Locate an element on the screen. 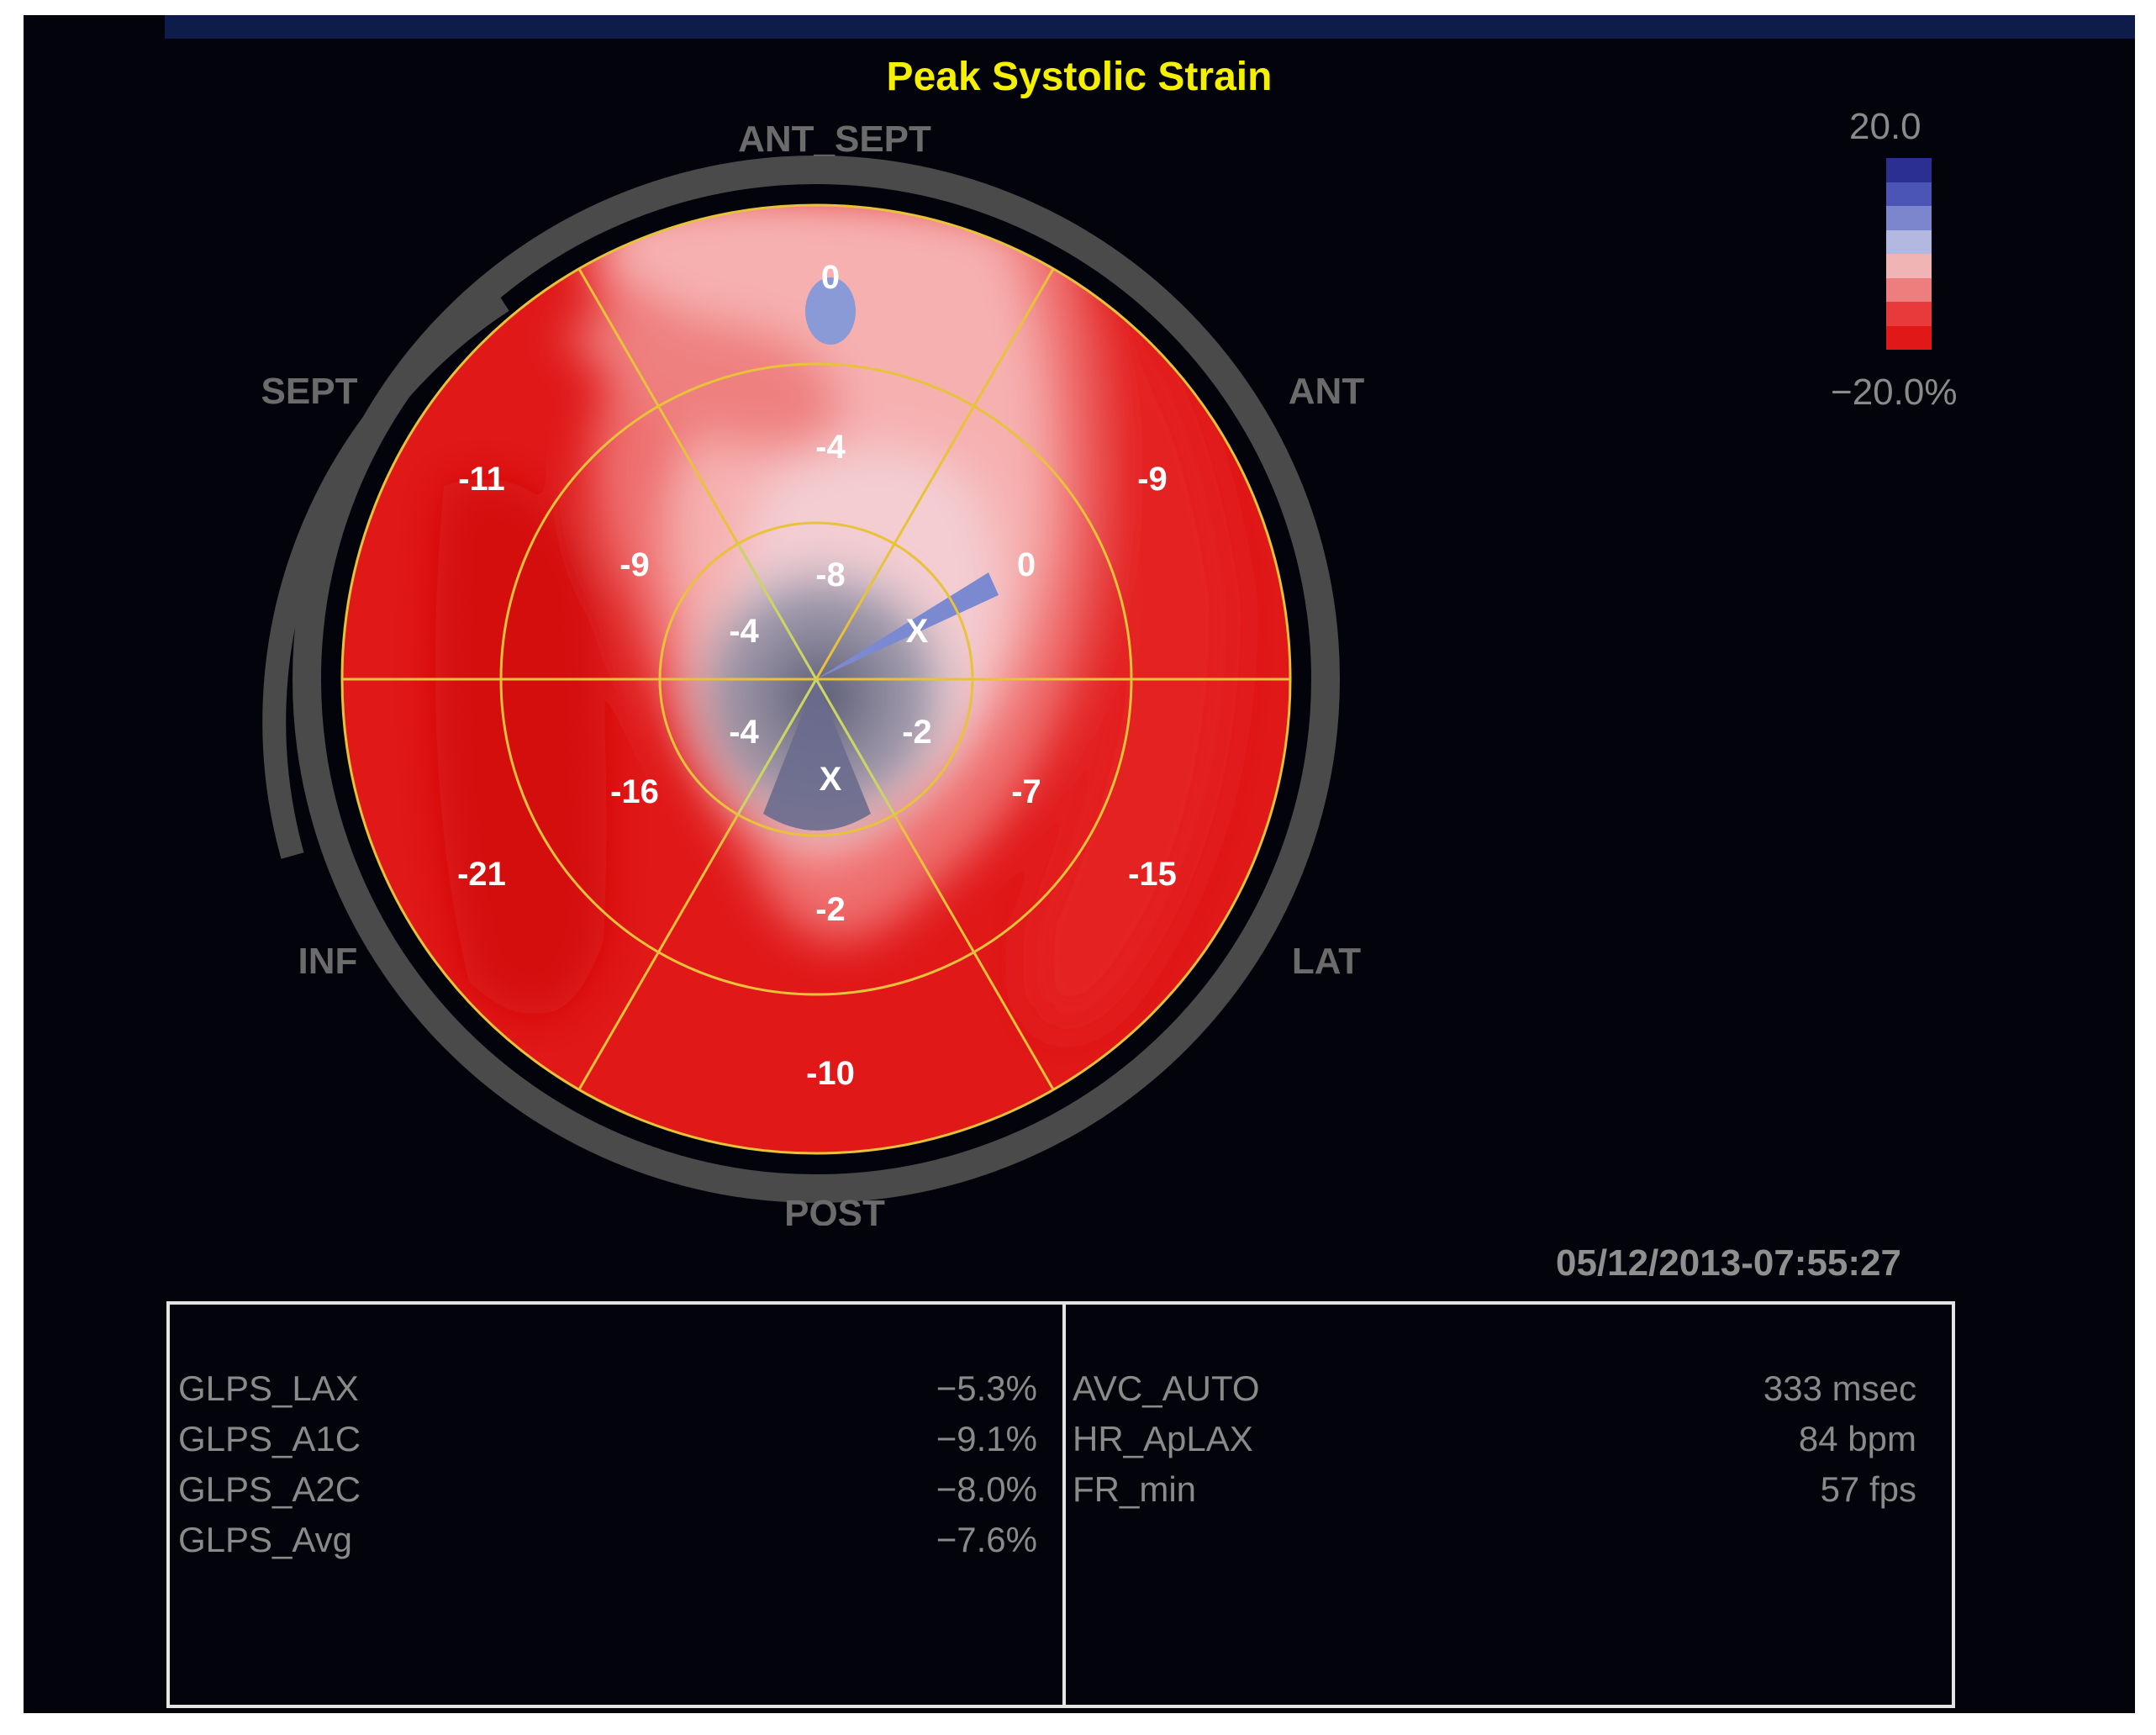  segment-value: -8 is located at coordinates (830, 574).